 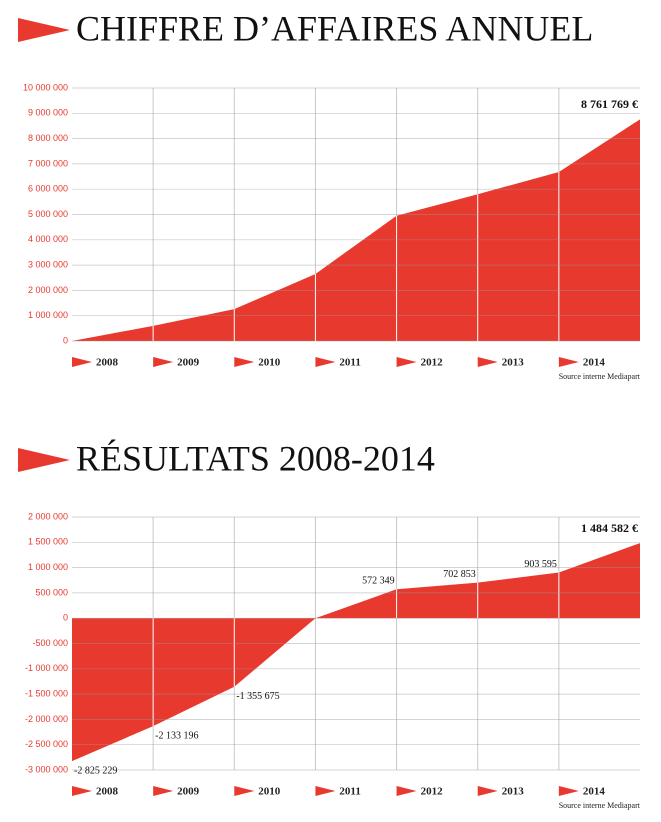 I want to click on y-tick-label: 1 500 000, so click(x=48, y=542).